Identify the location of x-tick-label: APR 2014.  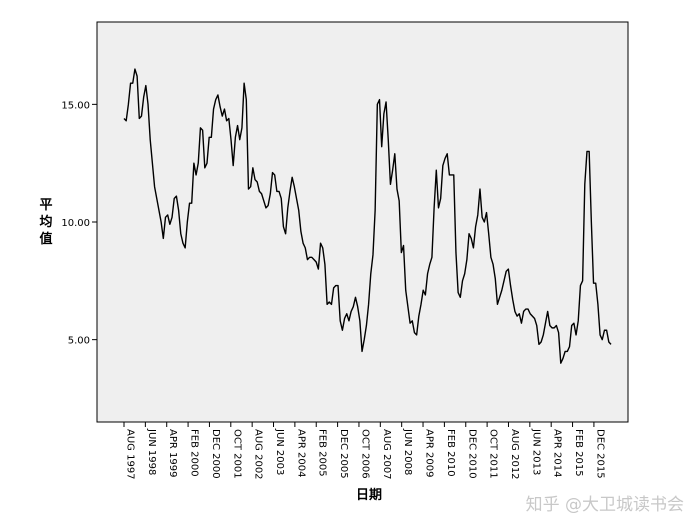
(557, 453).